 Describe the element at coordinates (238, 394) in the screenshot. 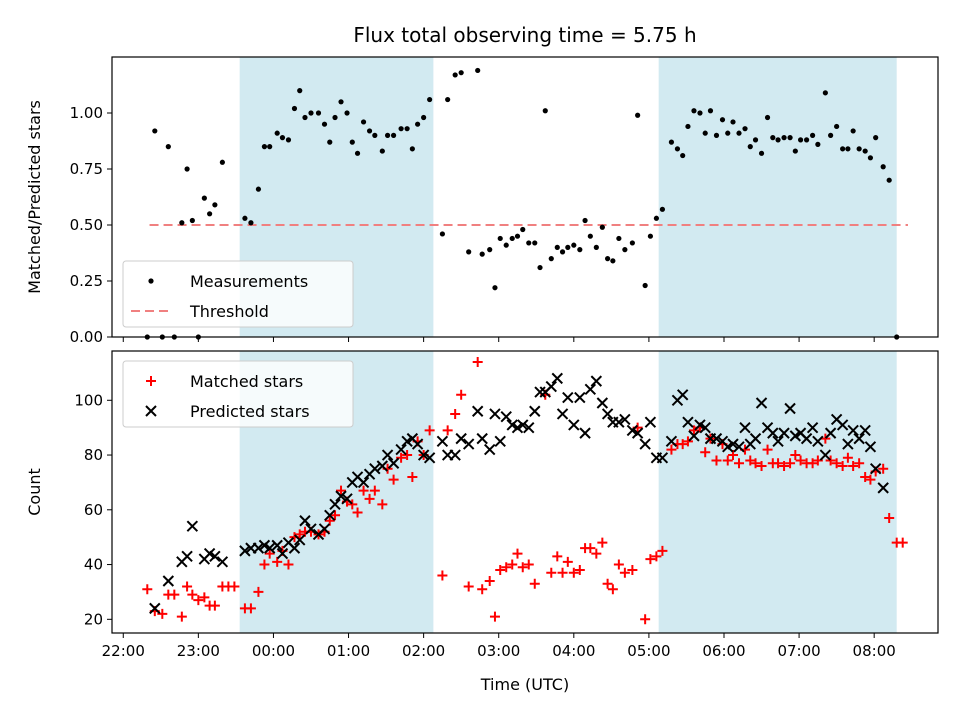

I see `legend-box` at that location.